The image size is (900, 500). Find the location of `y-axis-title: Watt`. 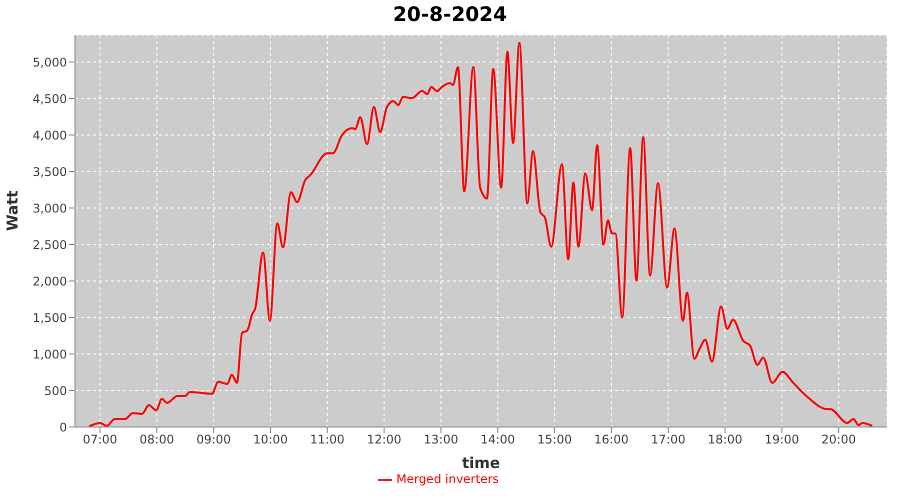

y-axis-title: Watt is located at coordinates (12, 210).